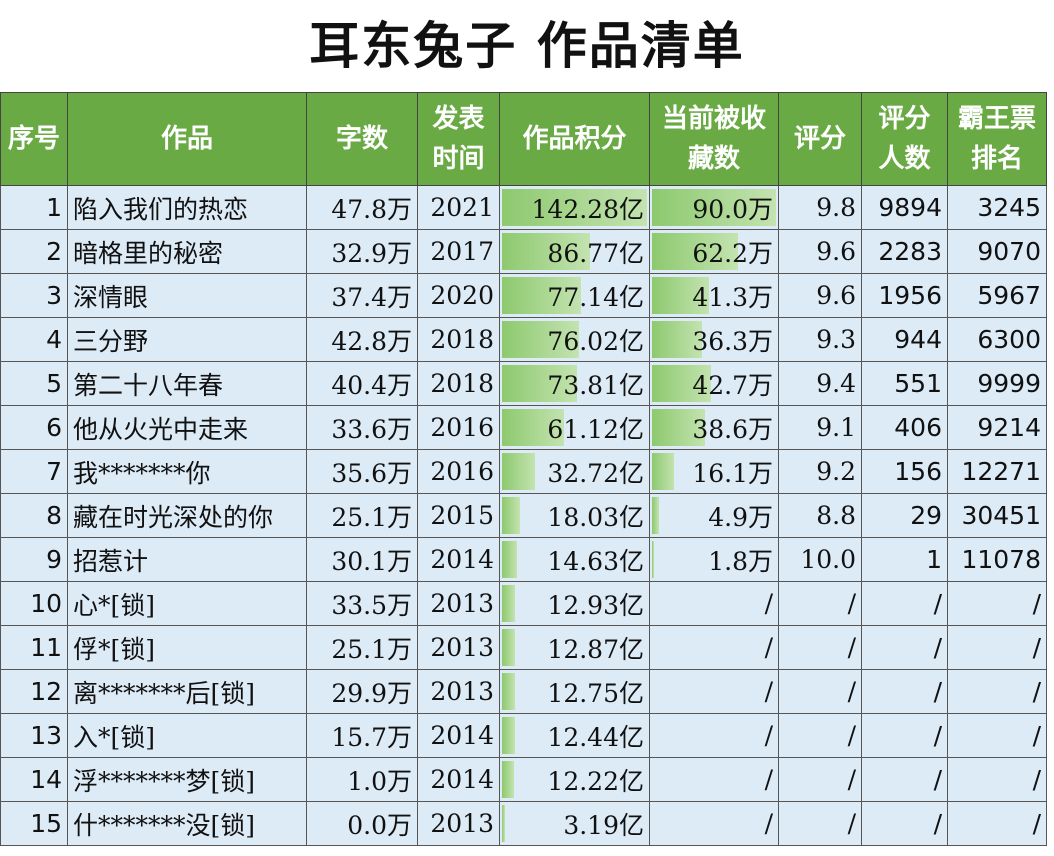 The height and width of the screenshot is (856, 1054). What do you see at coordinates (523, 515) in the screenshot?
I see `table-row: 8 藏在时光深处的你 25.1万 2015 18.03亿 4.9万 8.8 29 30451` at bounding box center [523, 515].